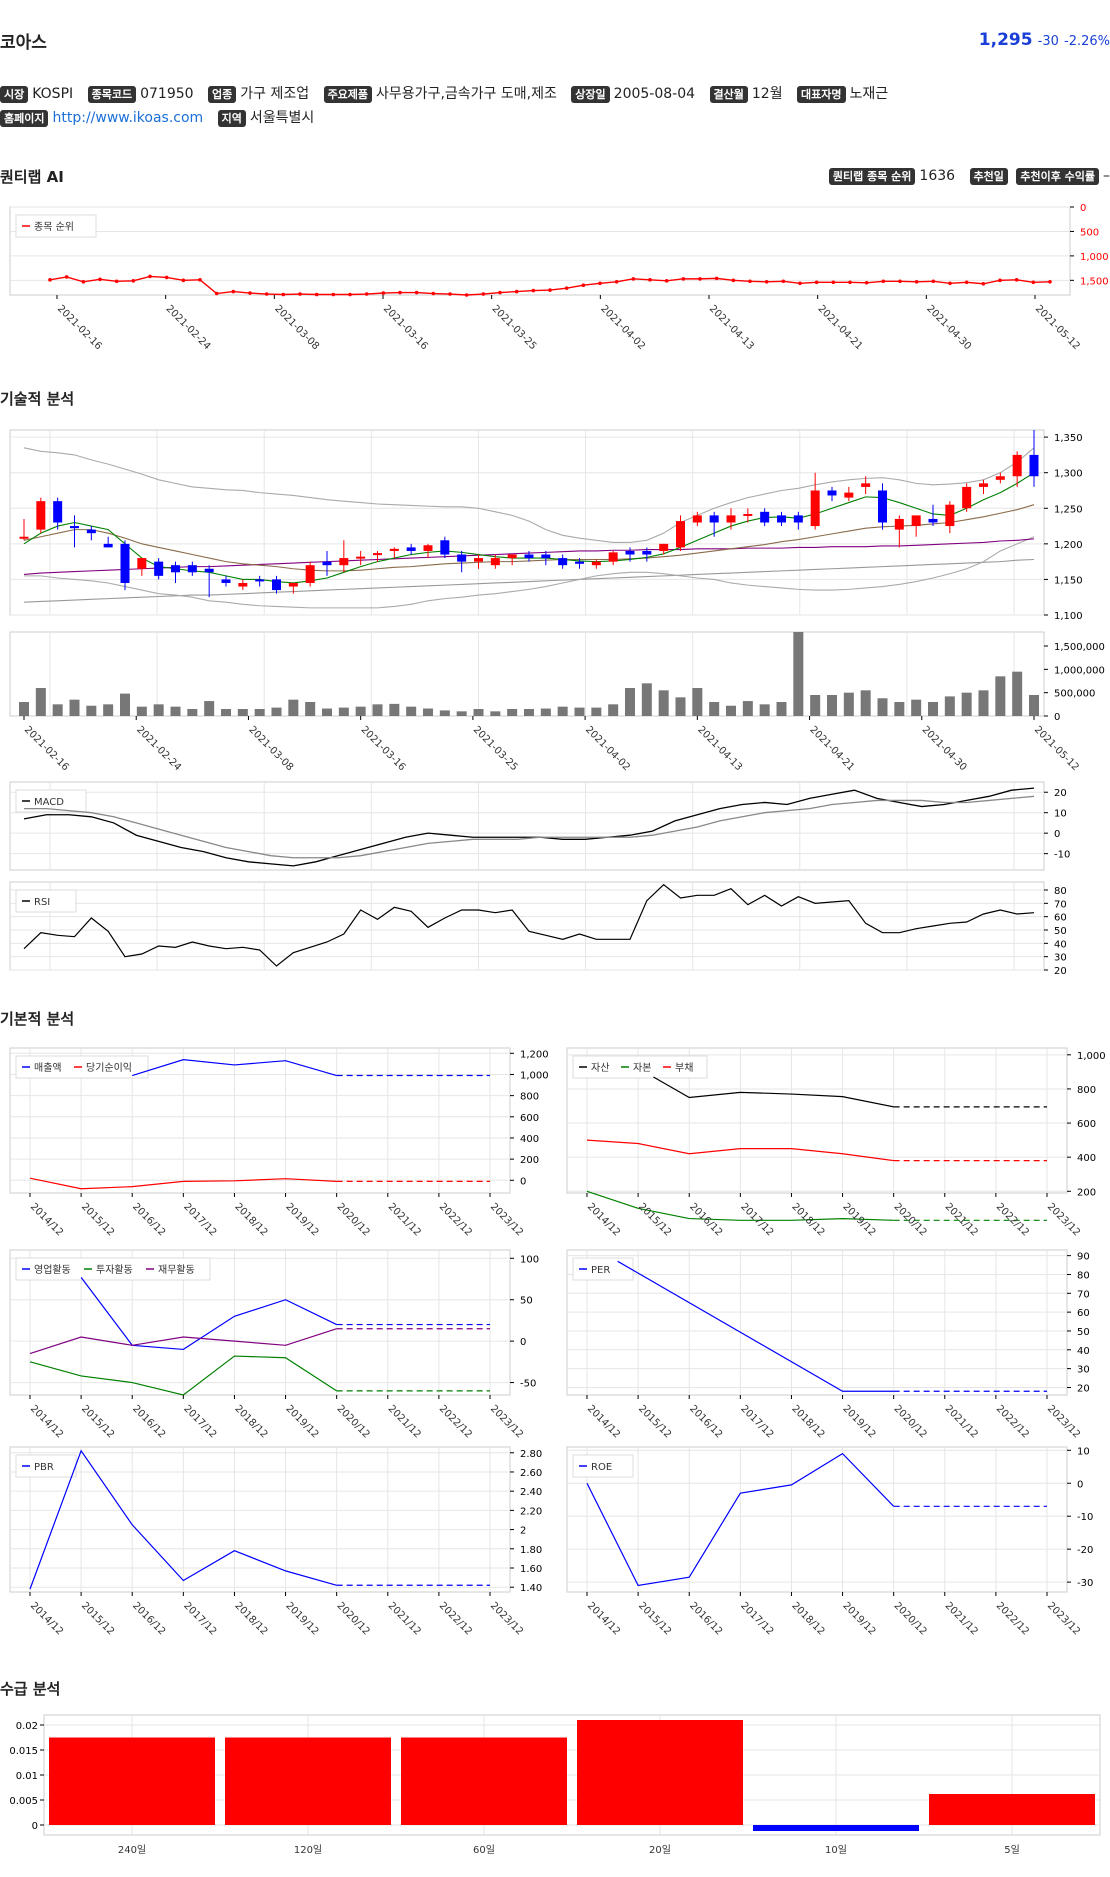 The height and width of the screenshot is (1877, 1110). Describe the element at coordinates (1068, 509) in the screenshot. I see `price-tick-label-2: 1,250` at that location.